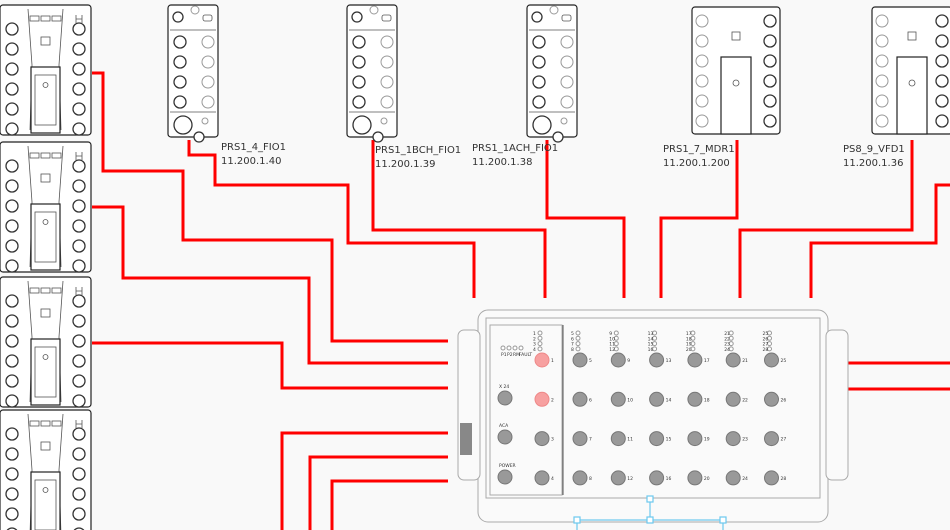 This screenshot has width=950, height=530. Describe the element at coordinates (362, 125) in the screenshot. I see `power-port` at that location.